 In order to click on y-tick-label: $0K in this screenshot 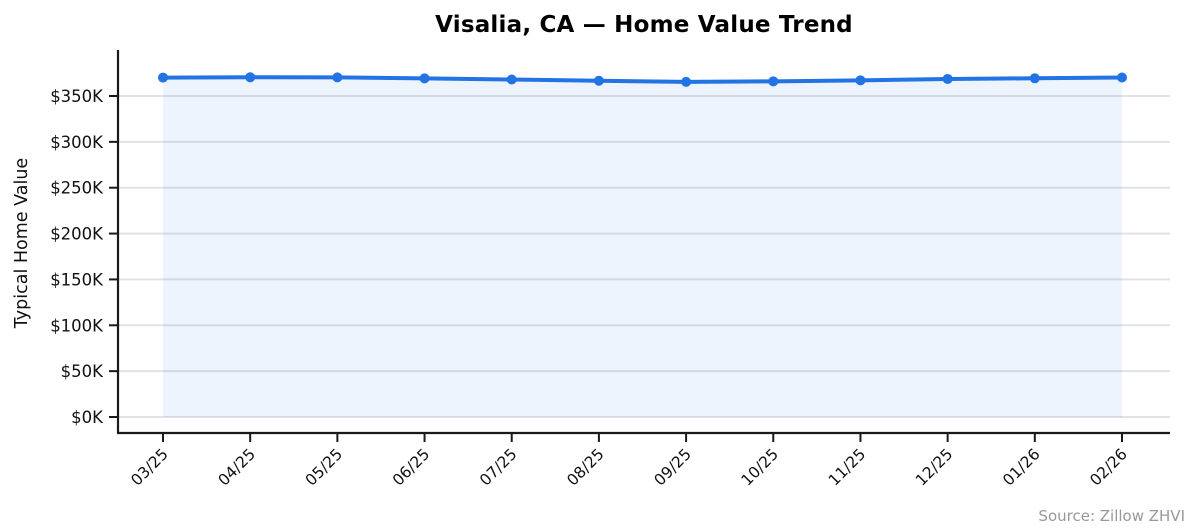, I will do `click(87, 417)`.